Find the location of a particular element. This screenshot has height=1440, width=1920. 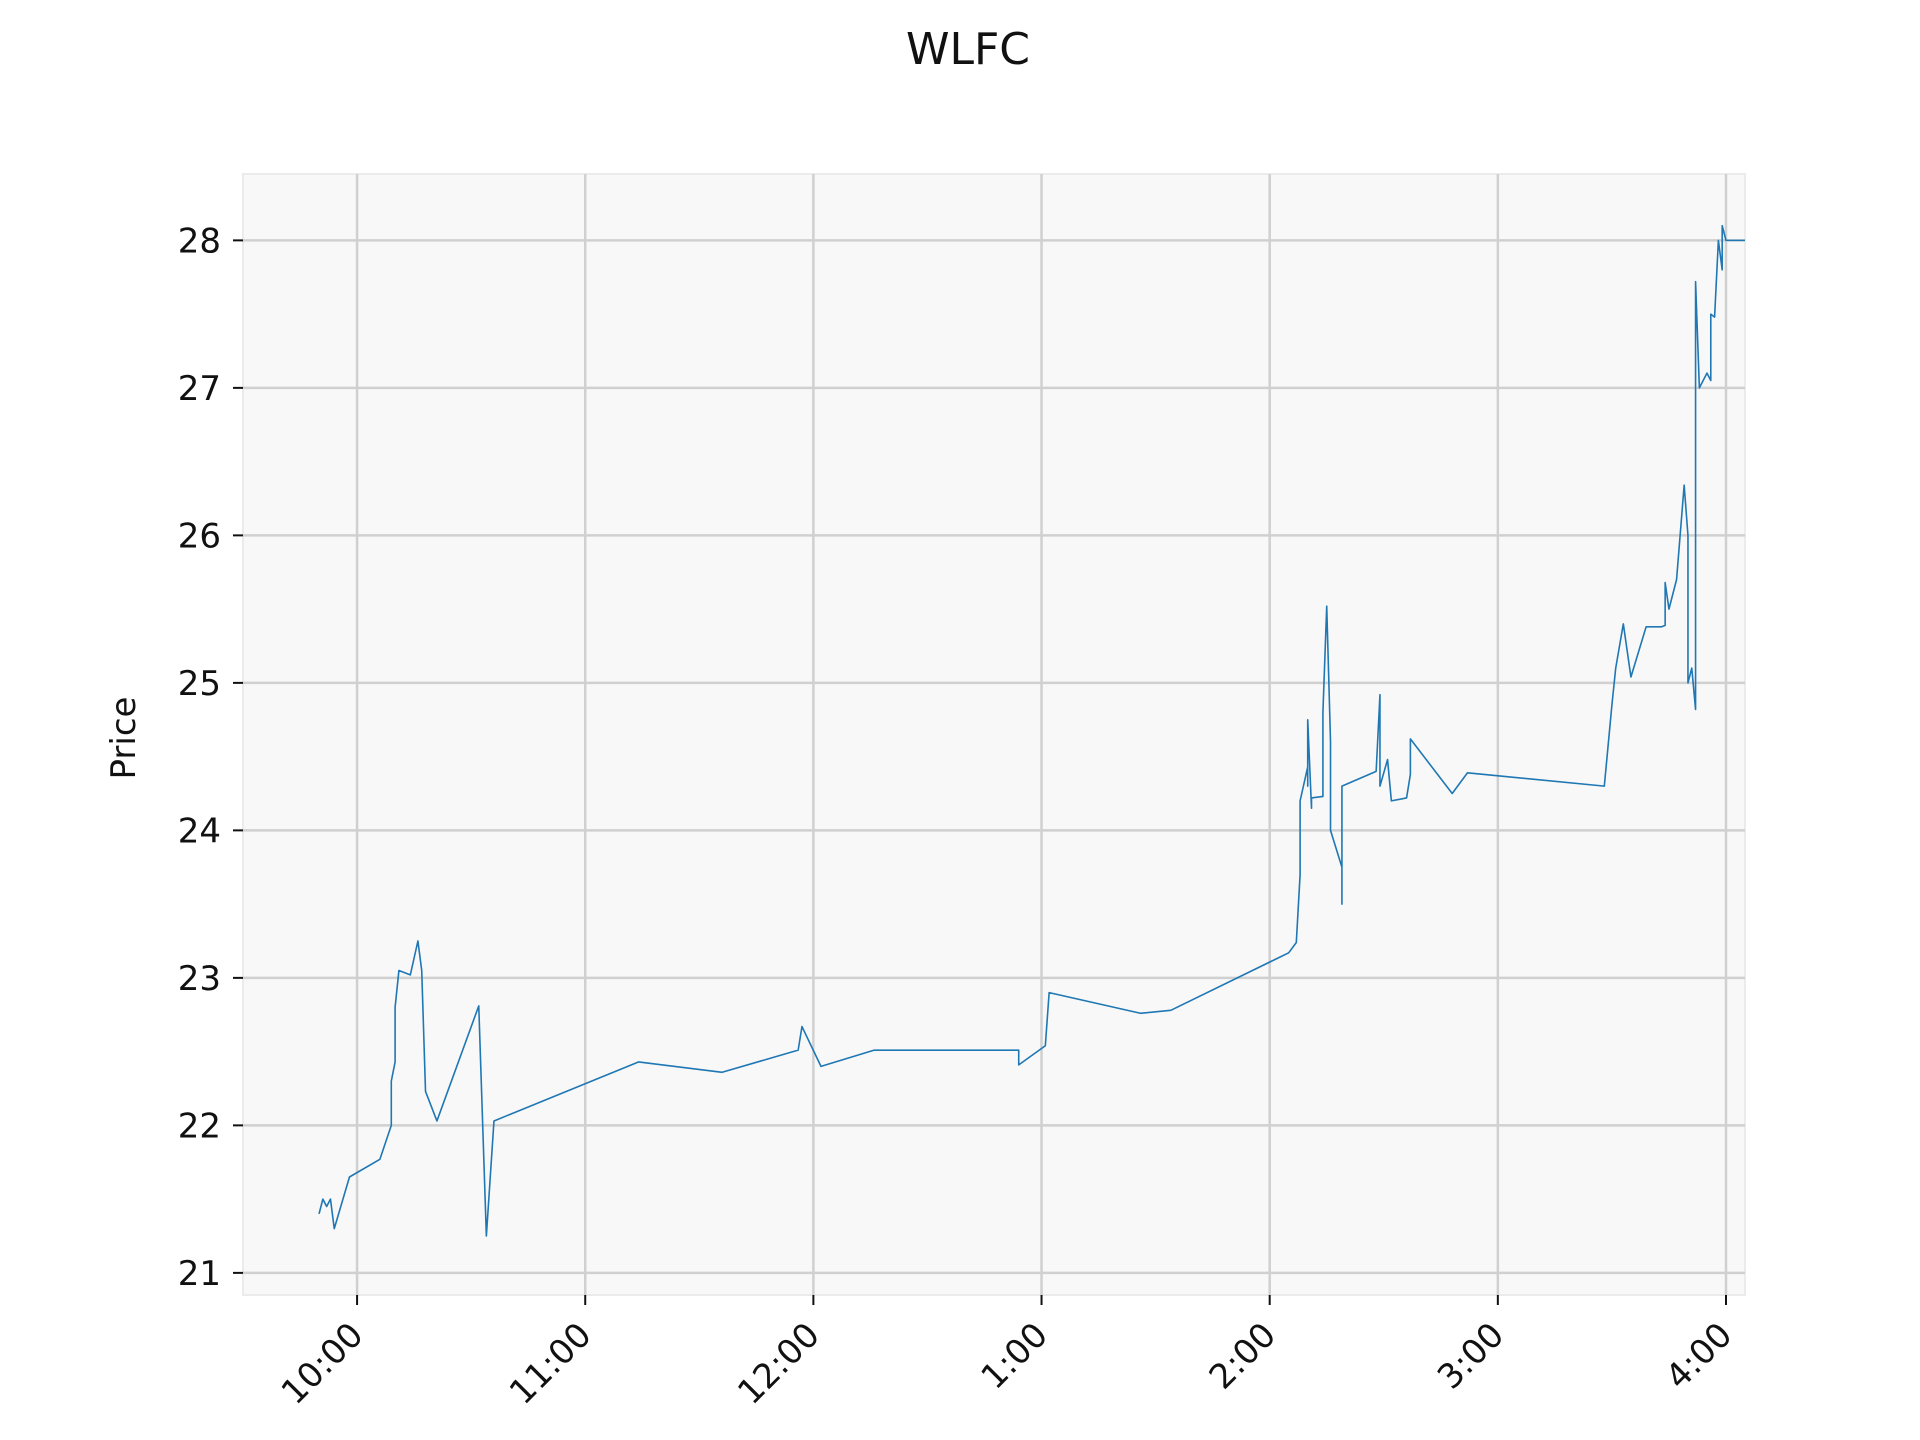

x-tick-label: 11:00 is located at coordinates (551, 1364).